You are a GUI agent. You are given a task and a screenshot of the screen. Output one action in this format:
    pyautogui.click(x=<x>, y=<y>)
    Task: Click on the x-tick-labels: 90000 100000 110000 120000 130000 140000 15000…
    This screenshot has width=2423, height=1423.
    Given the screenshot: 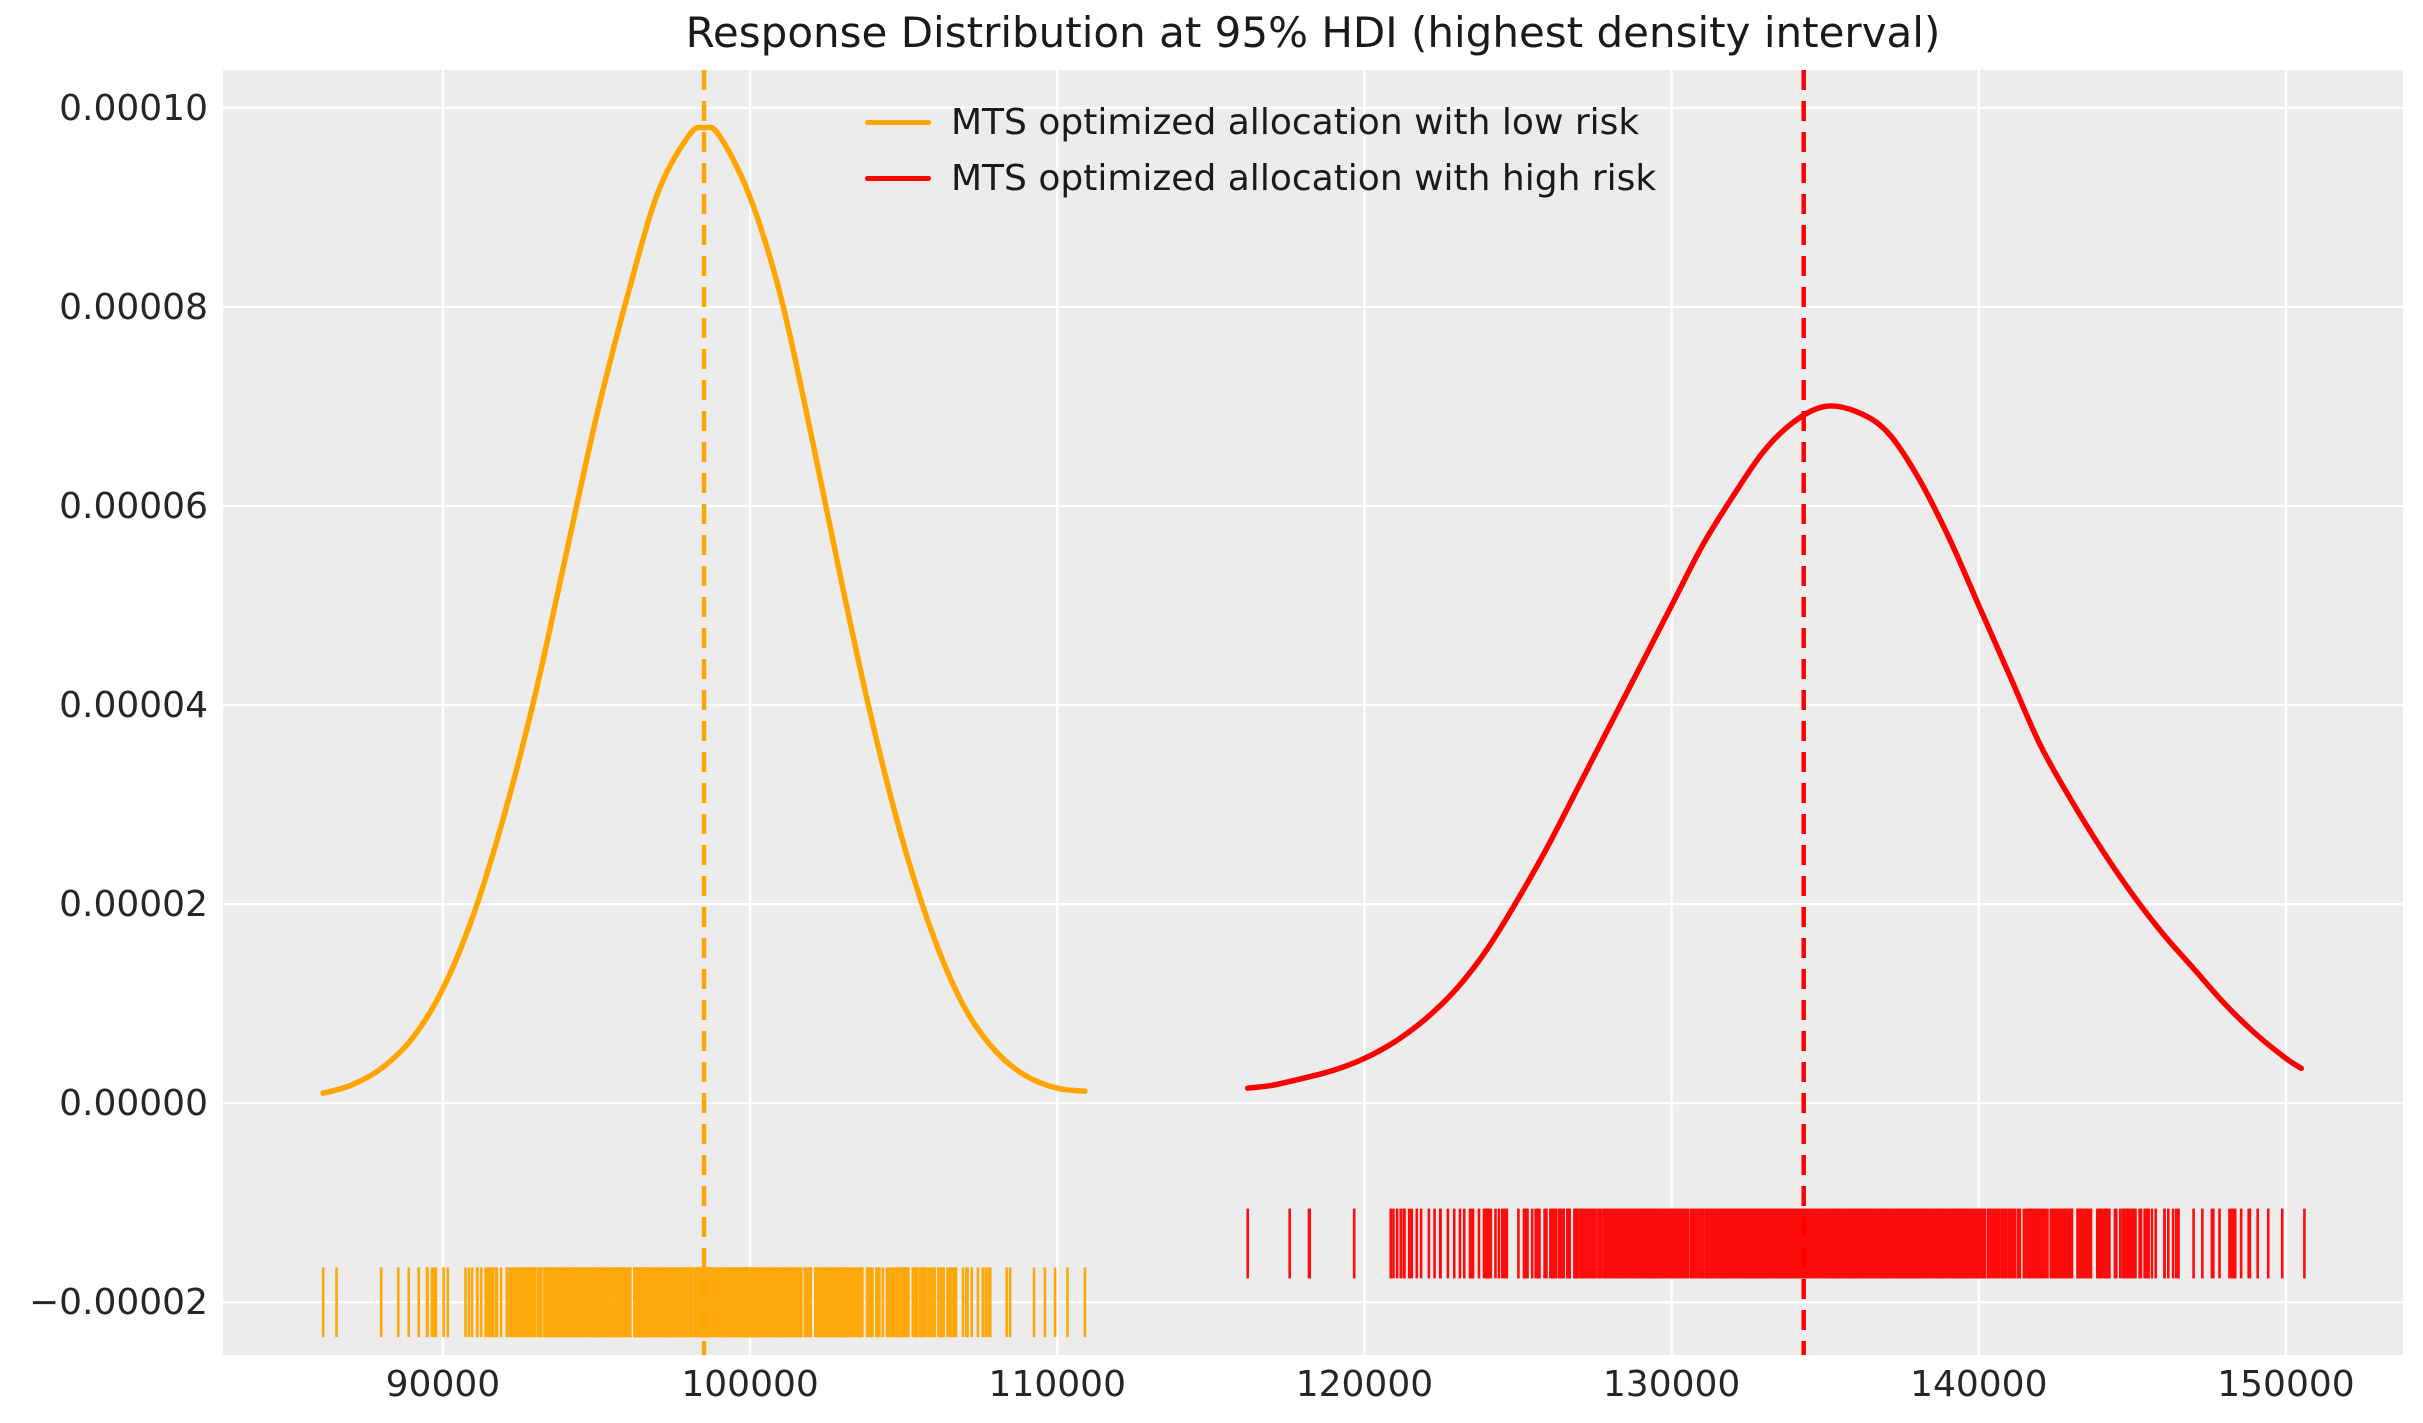 What is the action you would take?
    pyautogui.click(x=1370, y=1384)
    